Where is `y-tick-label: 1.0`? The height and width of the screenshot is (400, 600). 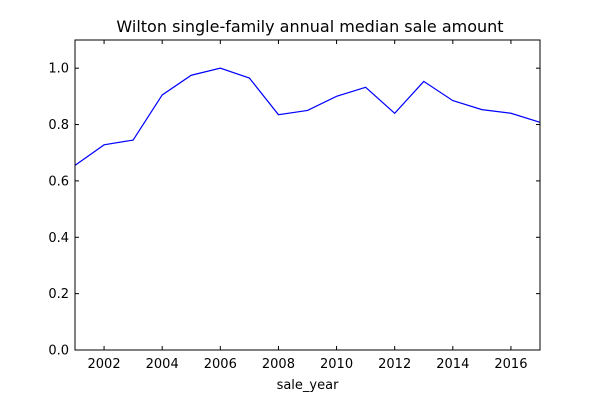 y-tick-label: 1.0 is located at coordinates (58, 69).